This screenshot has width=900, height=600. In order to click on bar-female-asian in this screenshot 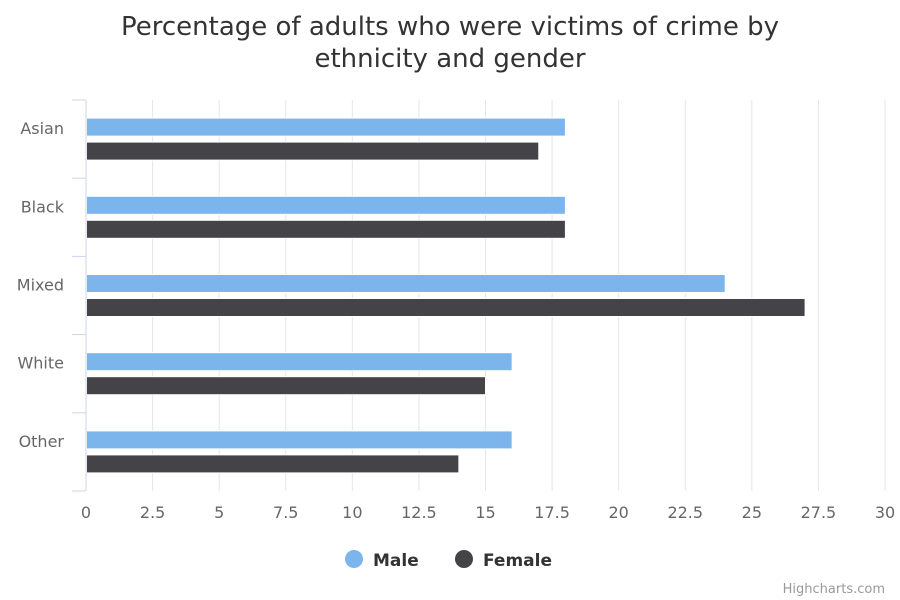, I will do `click(313, 151)`.